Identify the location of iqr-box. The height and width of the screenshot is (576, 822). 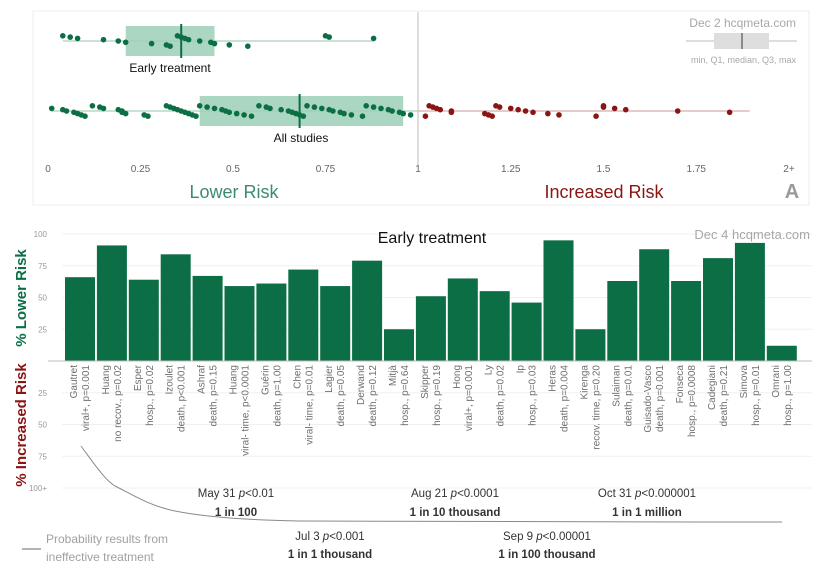
(301, 111).